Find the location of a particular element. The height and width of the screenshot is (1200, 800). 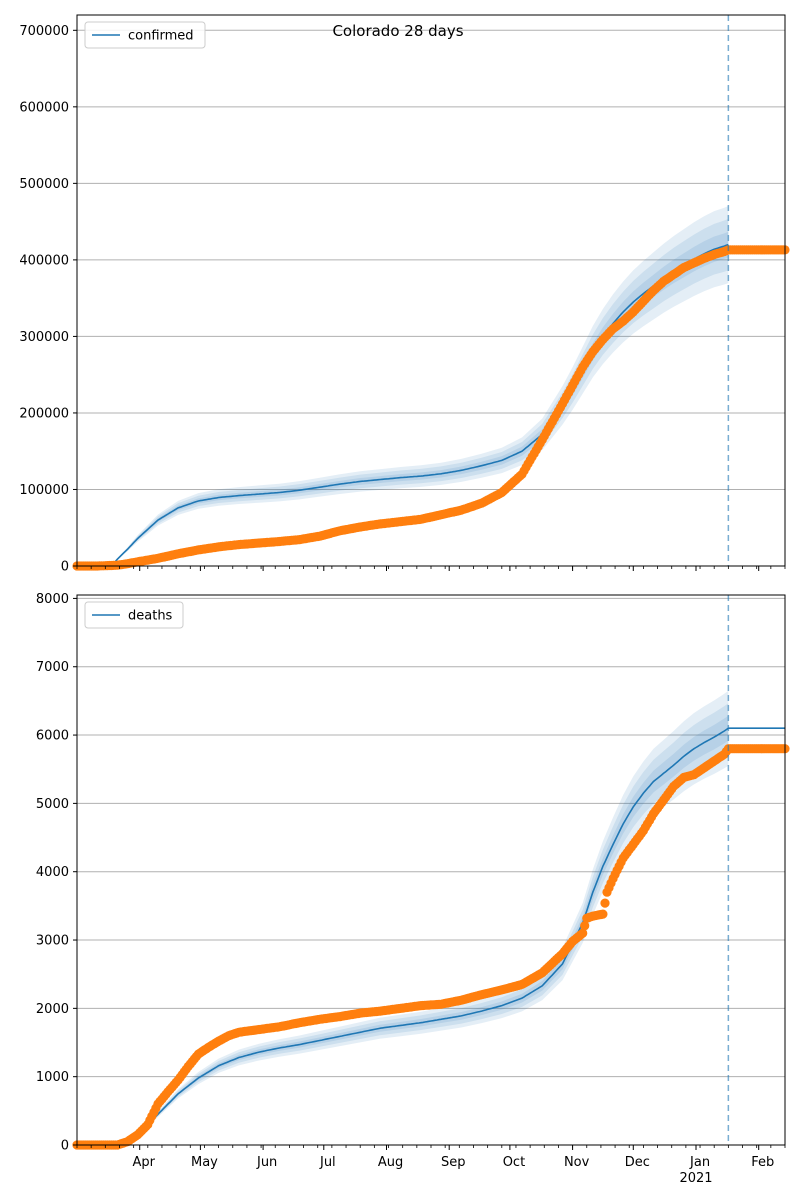

x-tick-label: Apr is located at coordinates (144, 1162).